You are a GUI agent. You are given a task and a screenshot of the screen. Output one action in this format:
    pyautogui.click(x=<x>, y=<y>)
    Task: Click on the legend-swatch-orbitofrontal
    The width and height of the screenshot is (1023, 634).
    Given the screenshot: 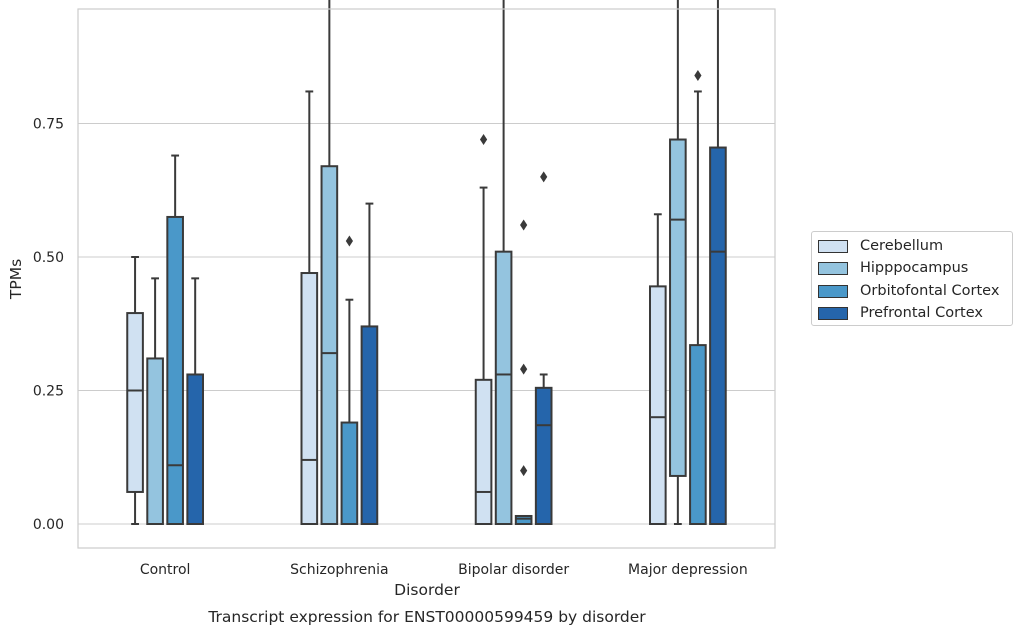 What is the action you would take?
    pyautogui.click(x=833, y=291)
    